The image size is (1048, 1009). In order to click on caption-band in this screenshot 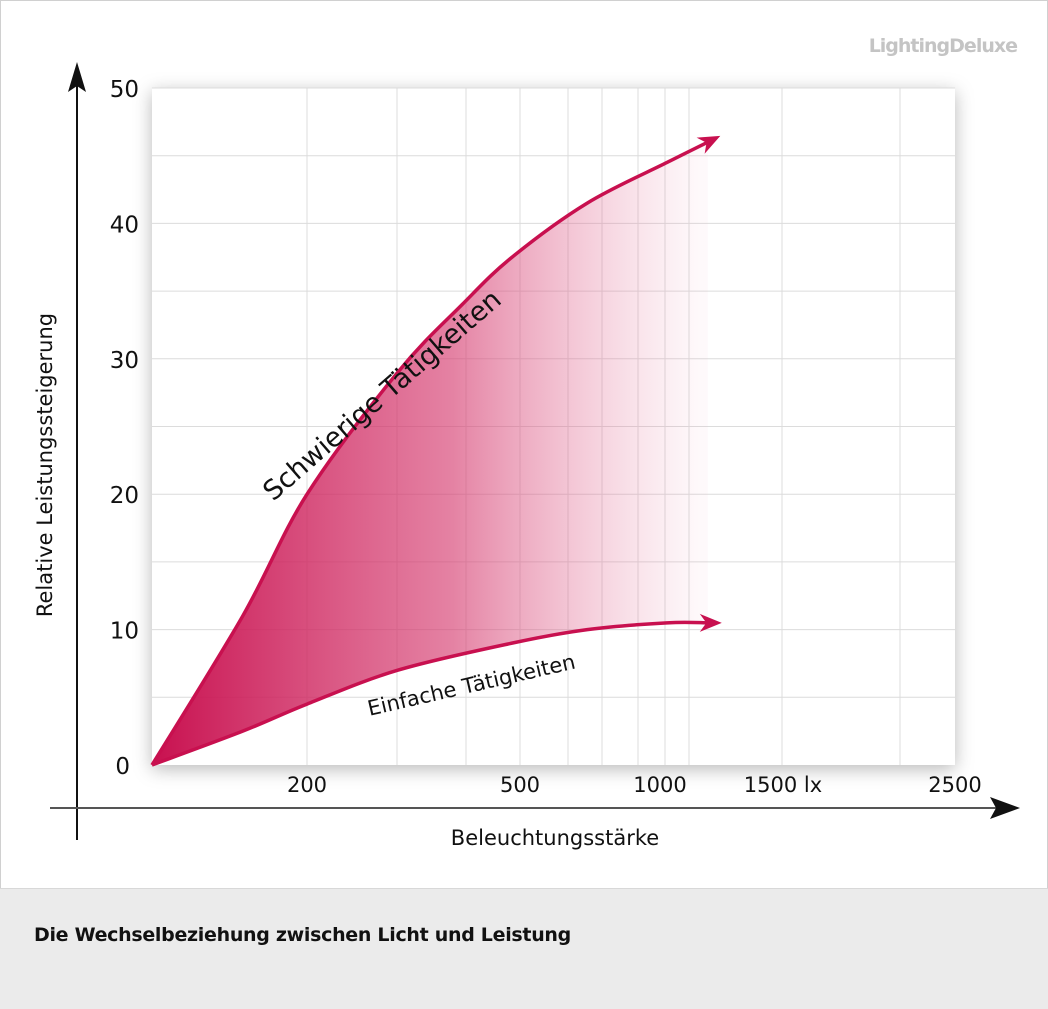, I will do `click(524, 948)`.